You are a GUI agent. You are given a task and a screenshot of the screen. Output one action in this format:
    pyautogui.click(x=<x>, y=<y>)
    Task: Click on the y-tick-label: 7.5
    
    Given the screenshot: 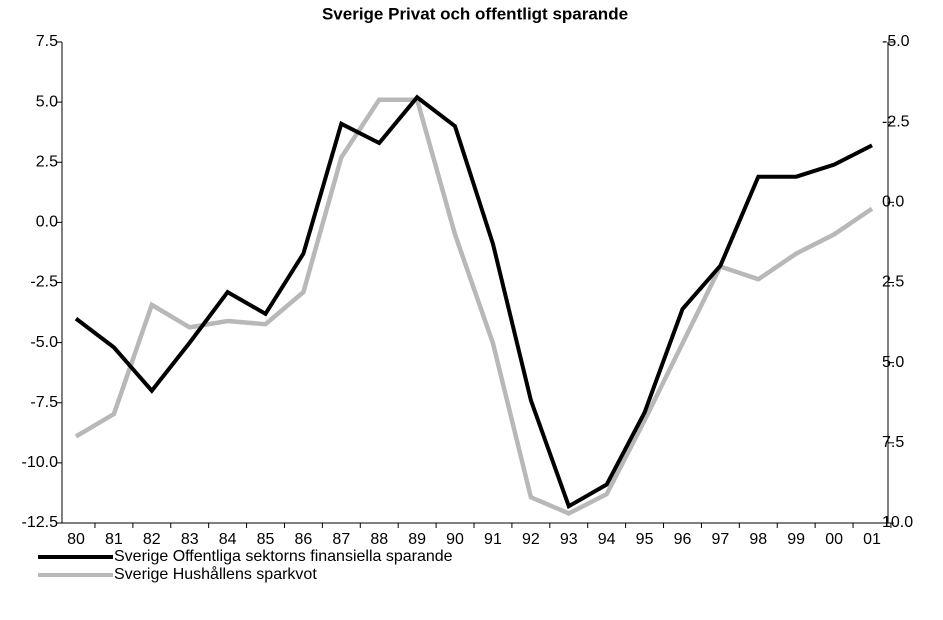 What is the action you would take?
    pyautogui.click(x=47, y=41)
    